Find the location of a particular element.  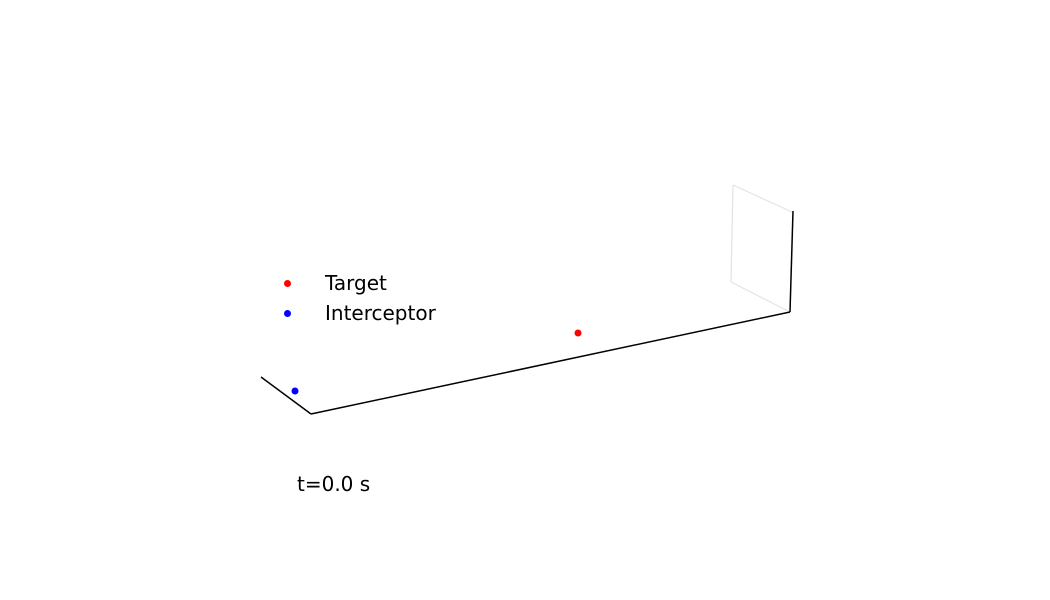

legend-label-interceptor: Interceptor is located at coordinates (380, 313).